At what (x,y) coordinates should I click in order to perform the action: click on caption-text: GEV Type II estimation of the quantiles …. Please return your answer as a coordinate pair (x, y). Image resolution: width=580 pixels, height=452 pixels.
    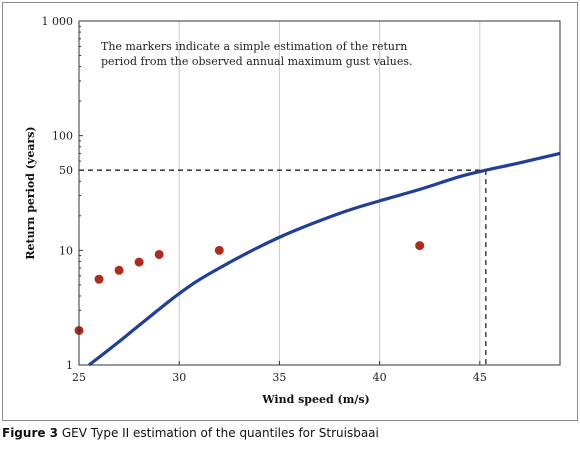
    Looking at the image, I should click on (220, 433).